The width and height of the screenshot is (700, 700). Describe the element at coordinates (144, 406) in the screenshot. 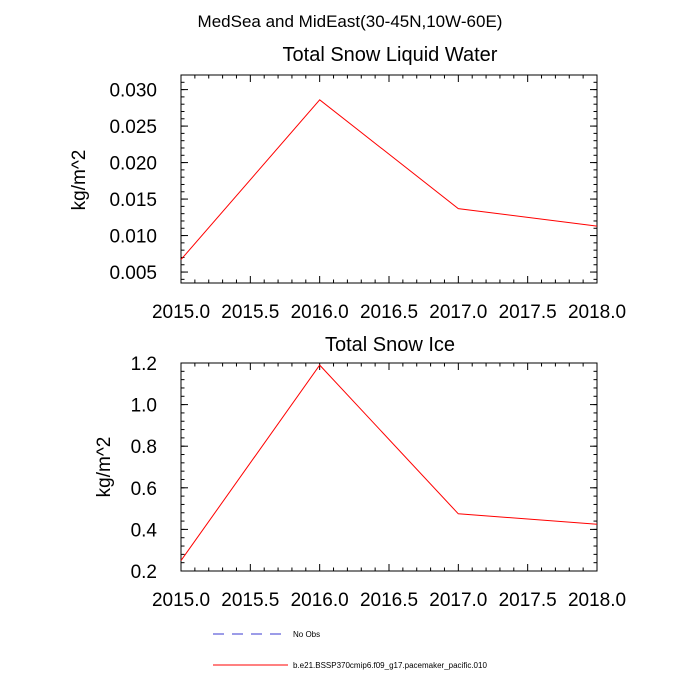

I see `y-tick-label: 1.0` at that location.